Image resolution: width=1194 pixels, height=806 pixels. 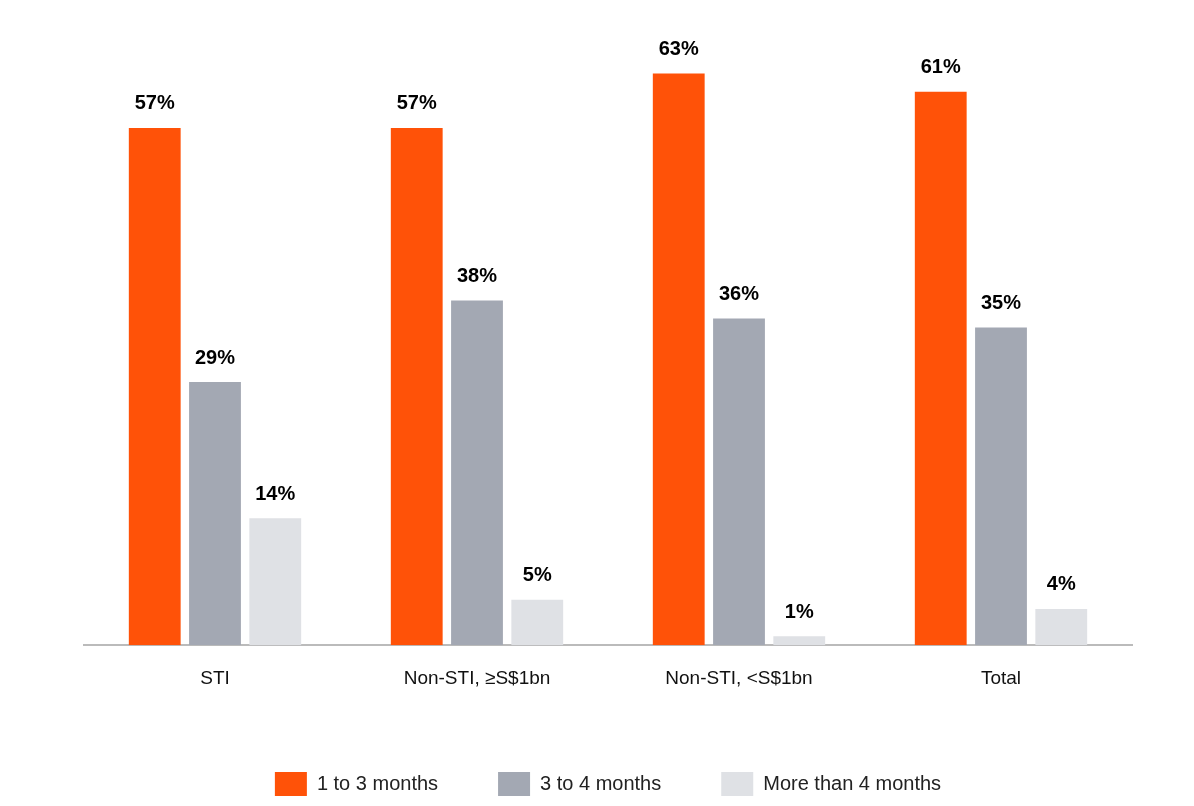 What do you see at coordinates (477, 677) in the screenshot?
I see `x-tick-label: Non-STI, ≥S$1bn` at bounding box center [477, 677].